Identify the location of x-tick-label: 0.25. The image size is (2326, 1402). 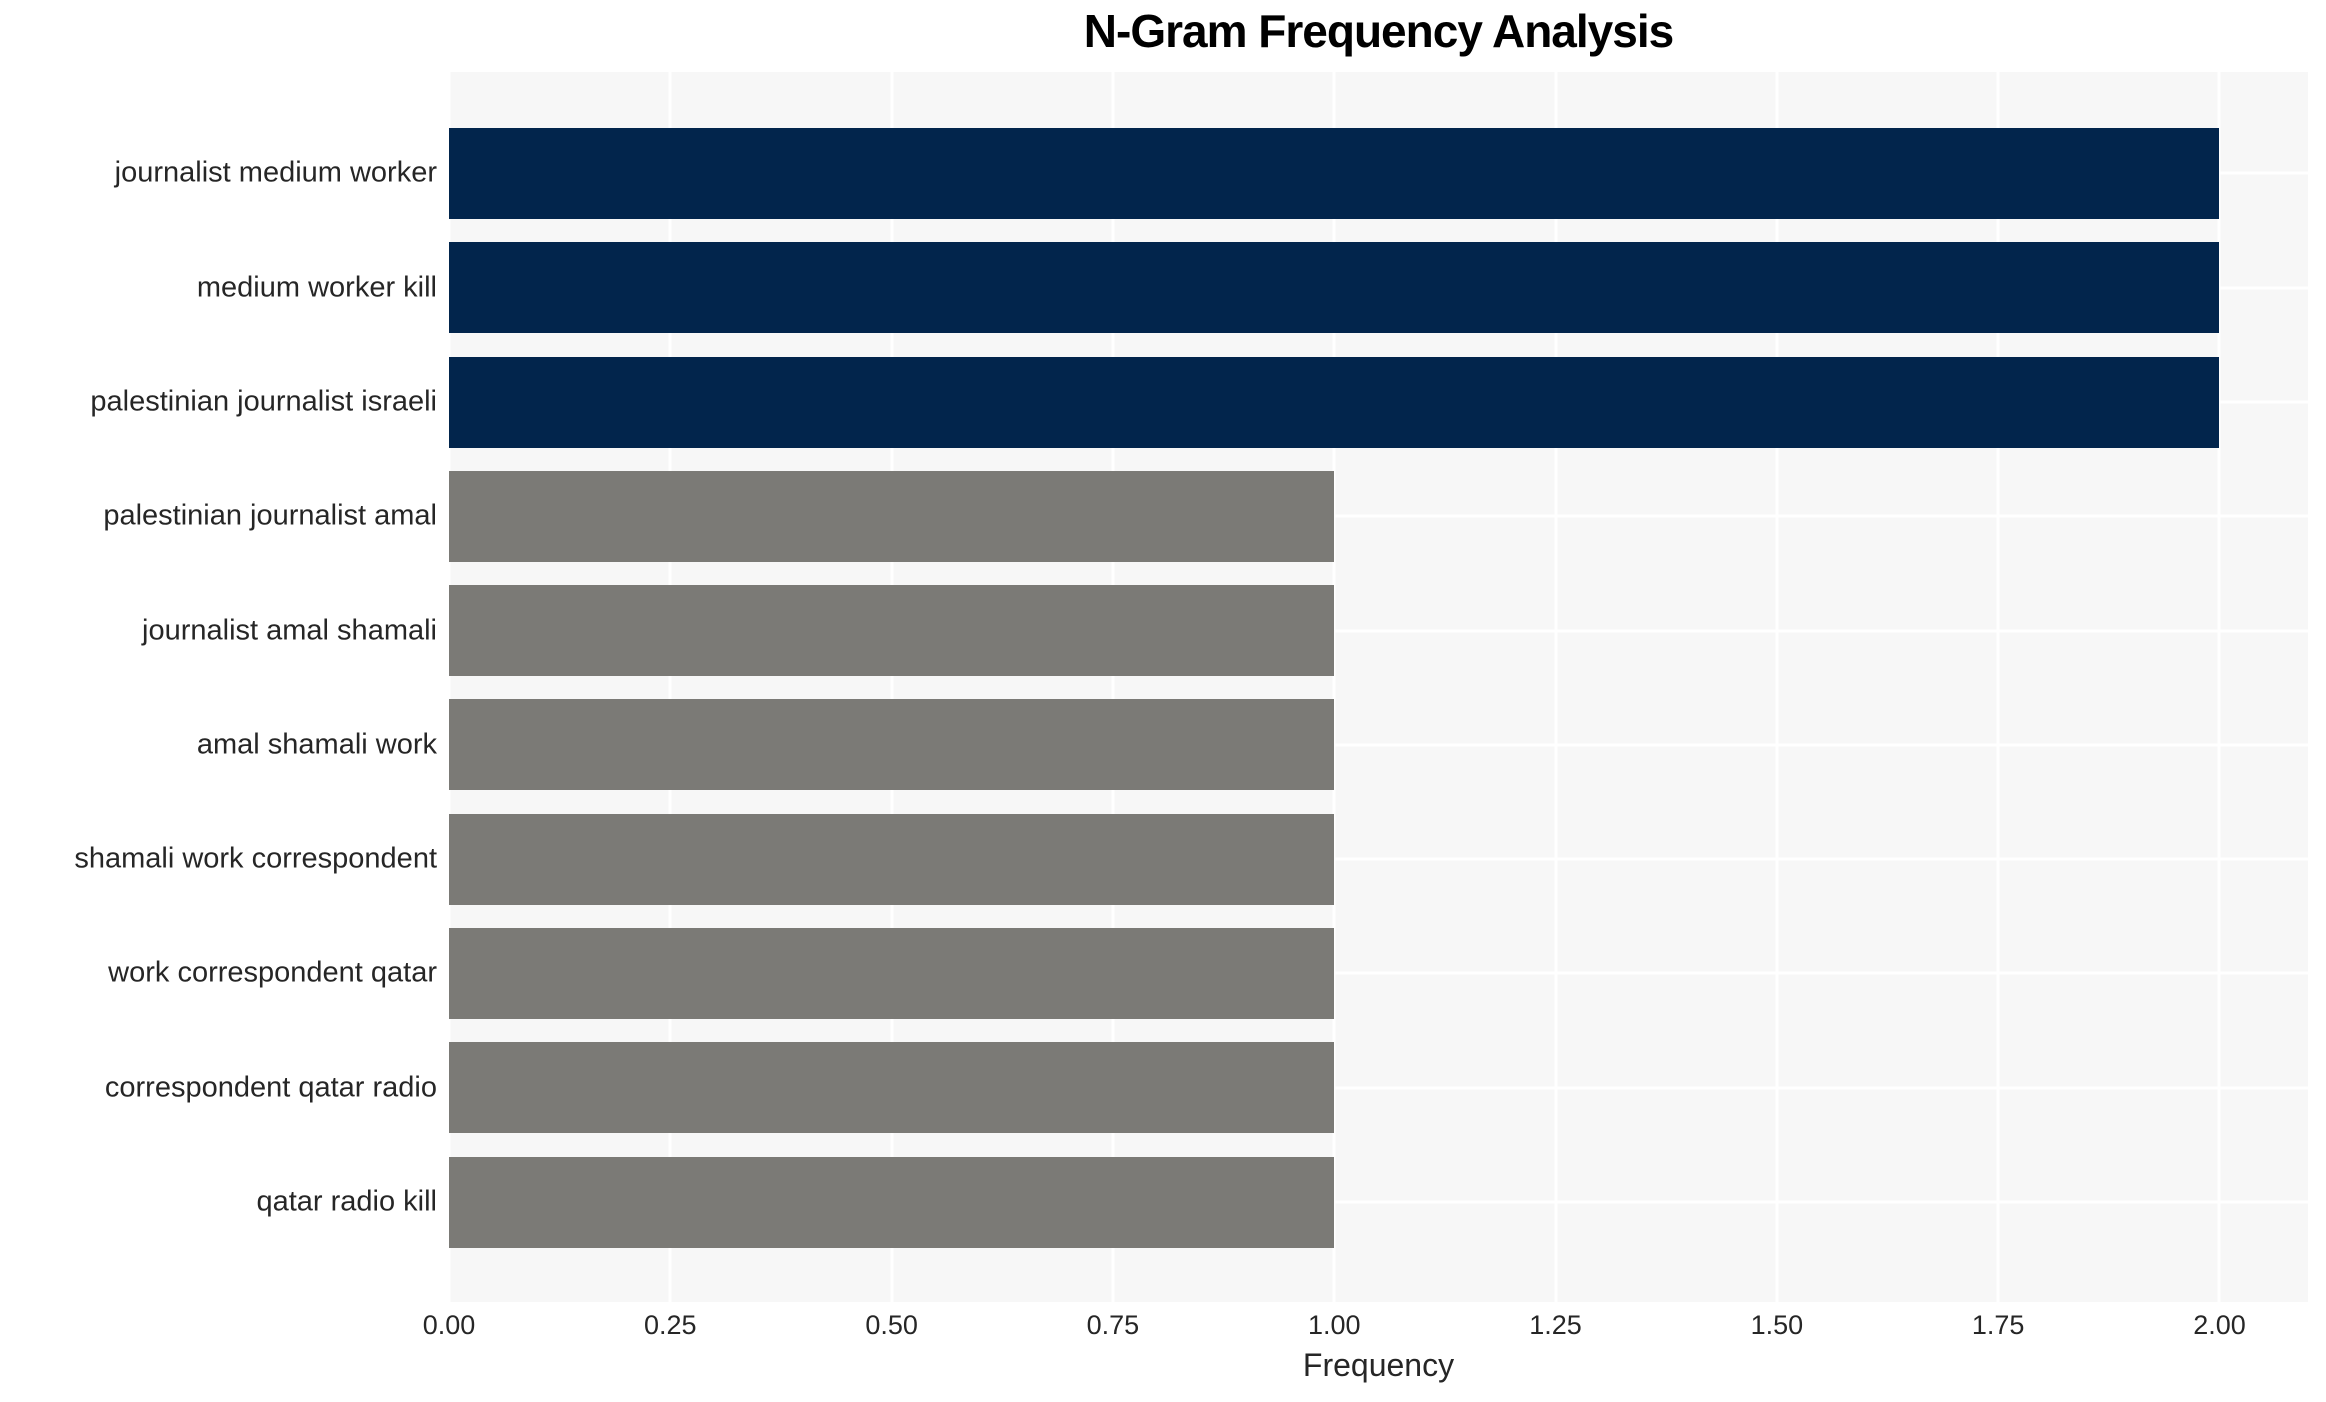
(670, 1325).